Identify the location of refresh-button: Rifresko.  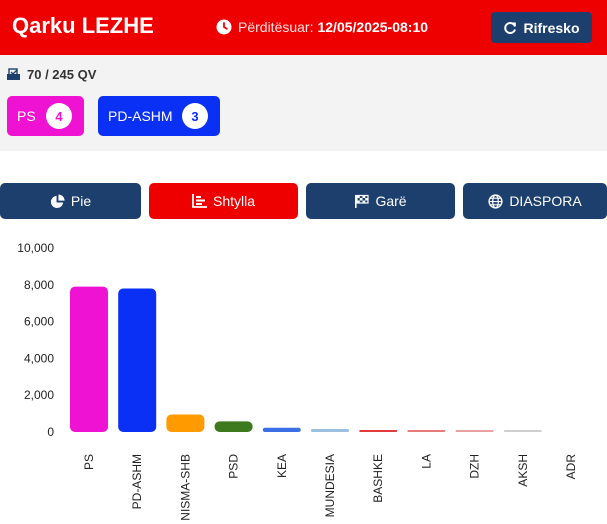
(541, 27).